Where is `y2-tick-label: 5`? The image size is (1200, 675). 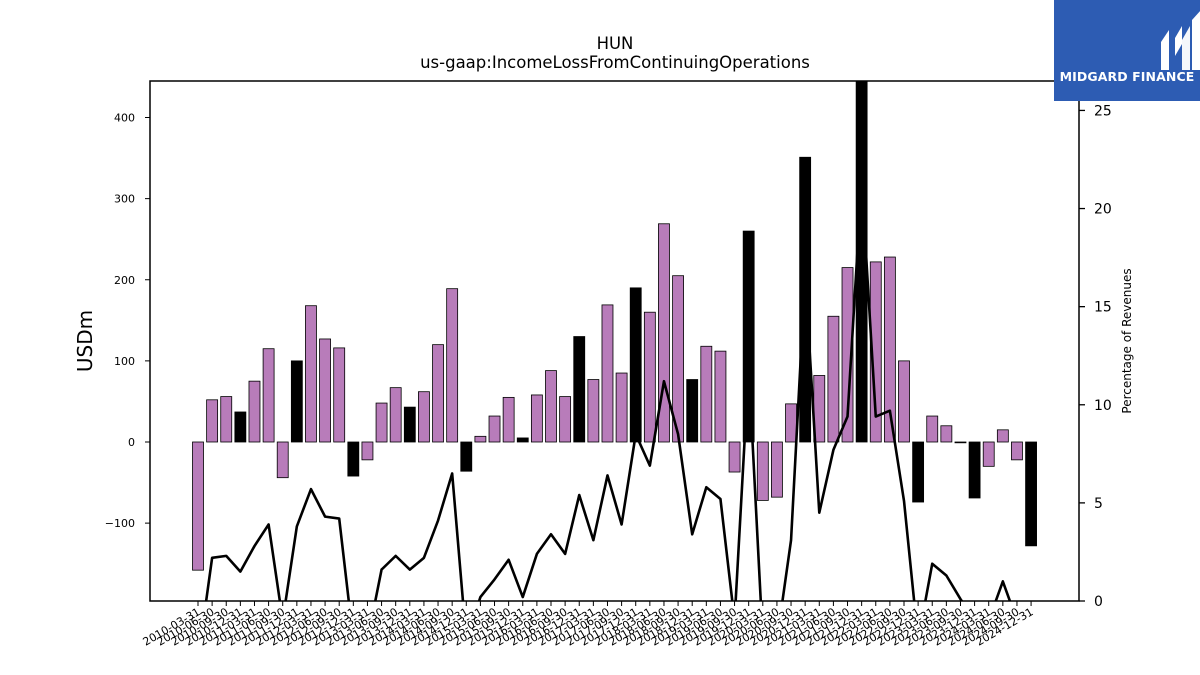 y2-tick-label: 5 is located at coordinates (1098, 504).